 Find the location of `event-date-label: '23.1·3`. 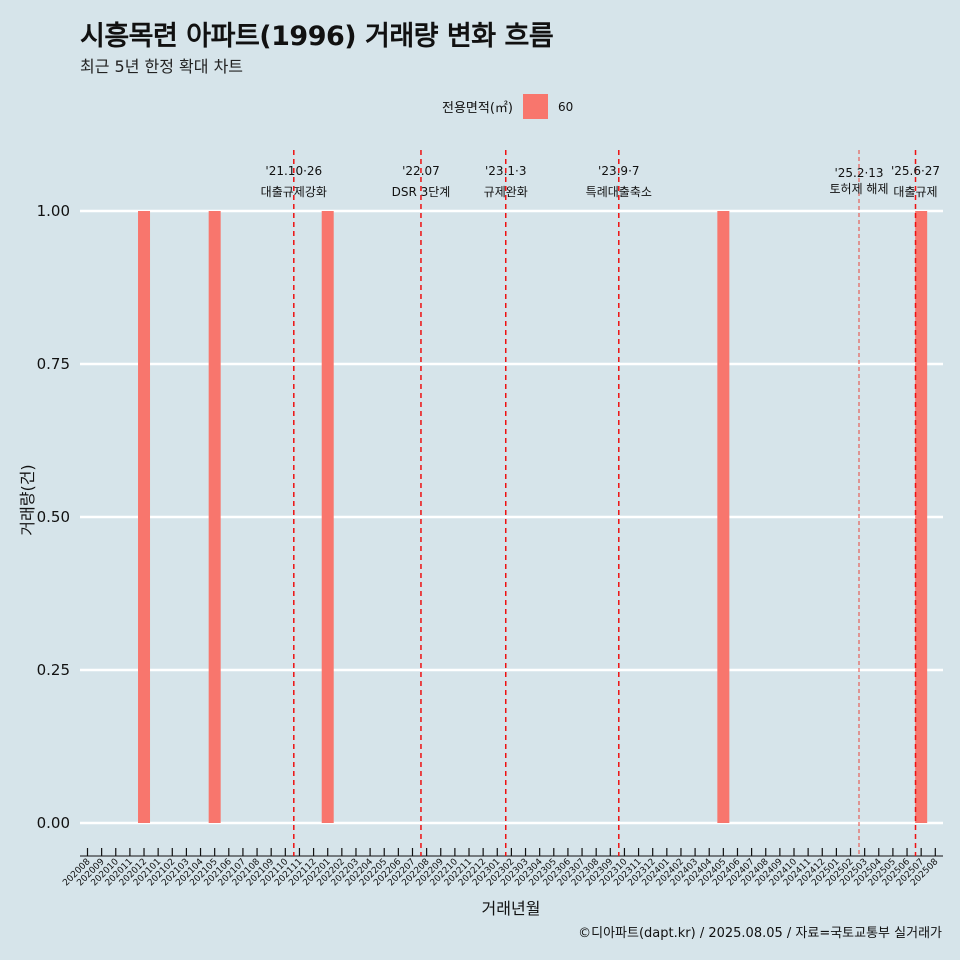

event-date-label: '23.1·3 is located at coordinates (505, 171).